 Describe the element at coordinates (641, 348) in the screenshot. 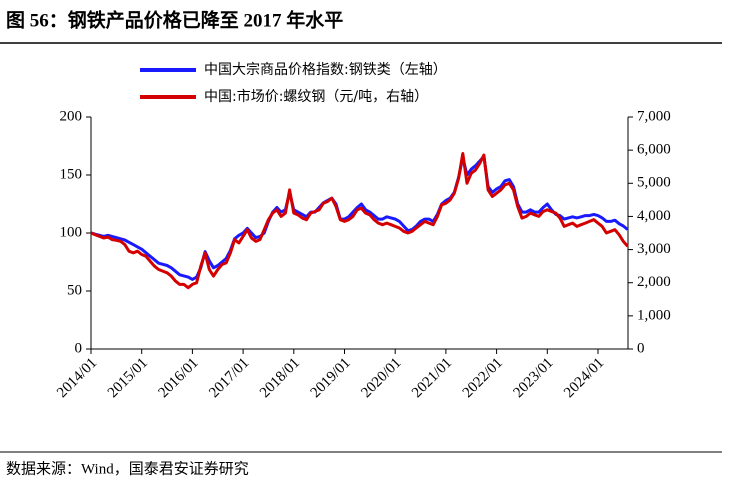

I see `y2-tick-label: 0` at that location.